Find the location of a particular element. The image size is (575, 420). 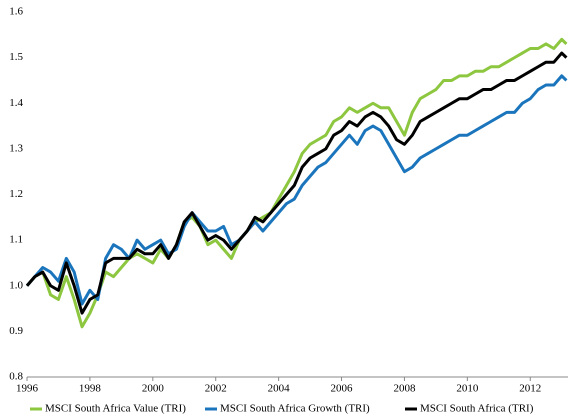

y-tick-label: 1.4 is located at coordinates (16, 103).